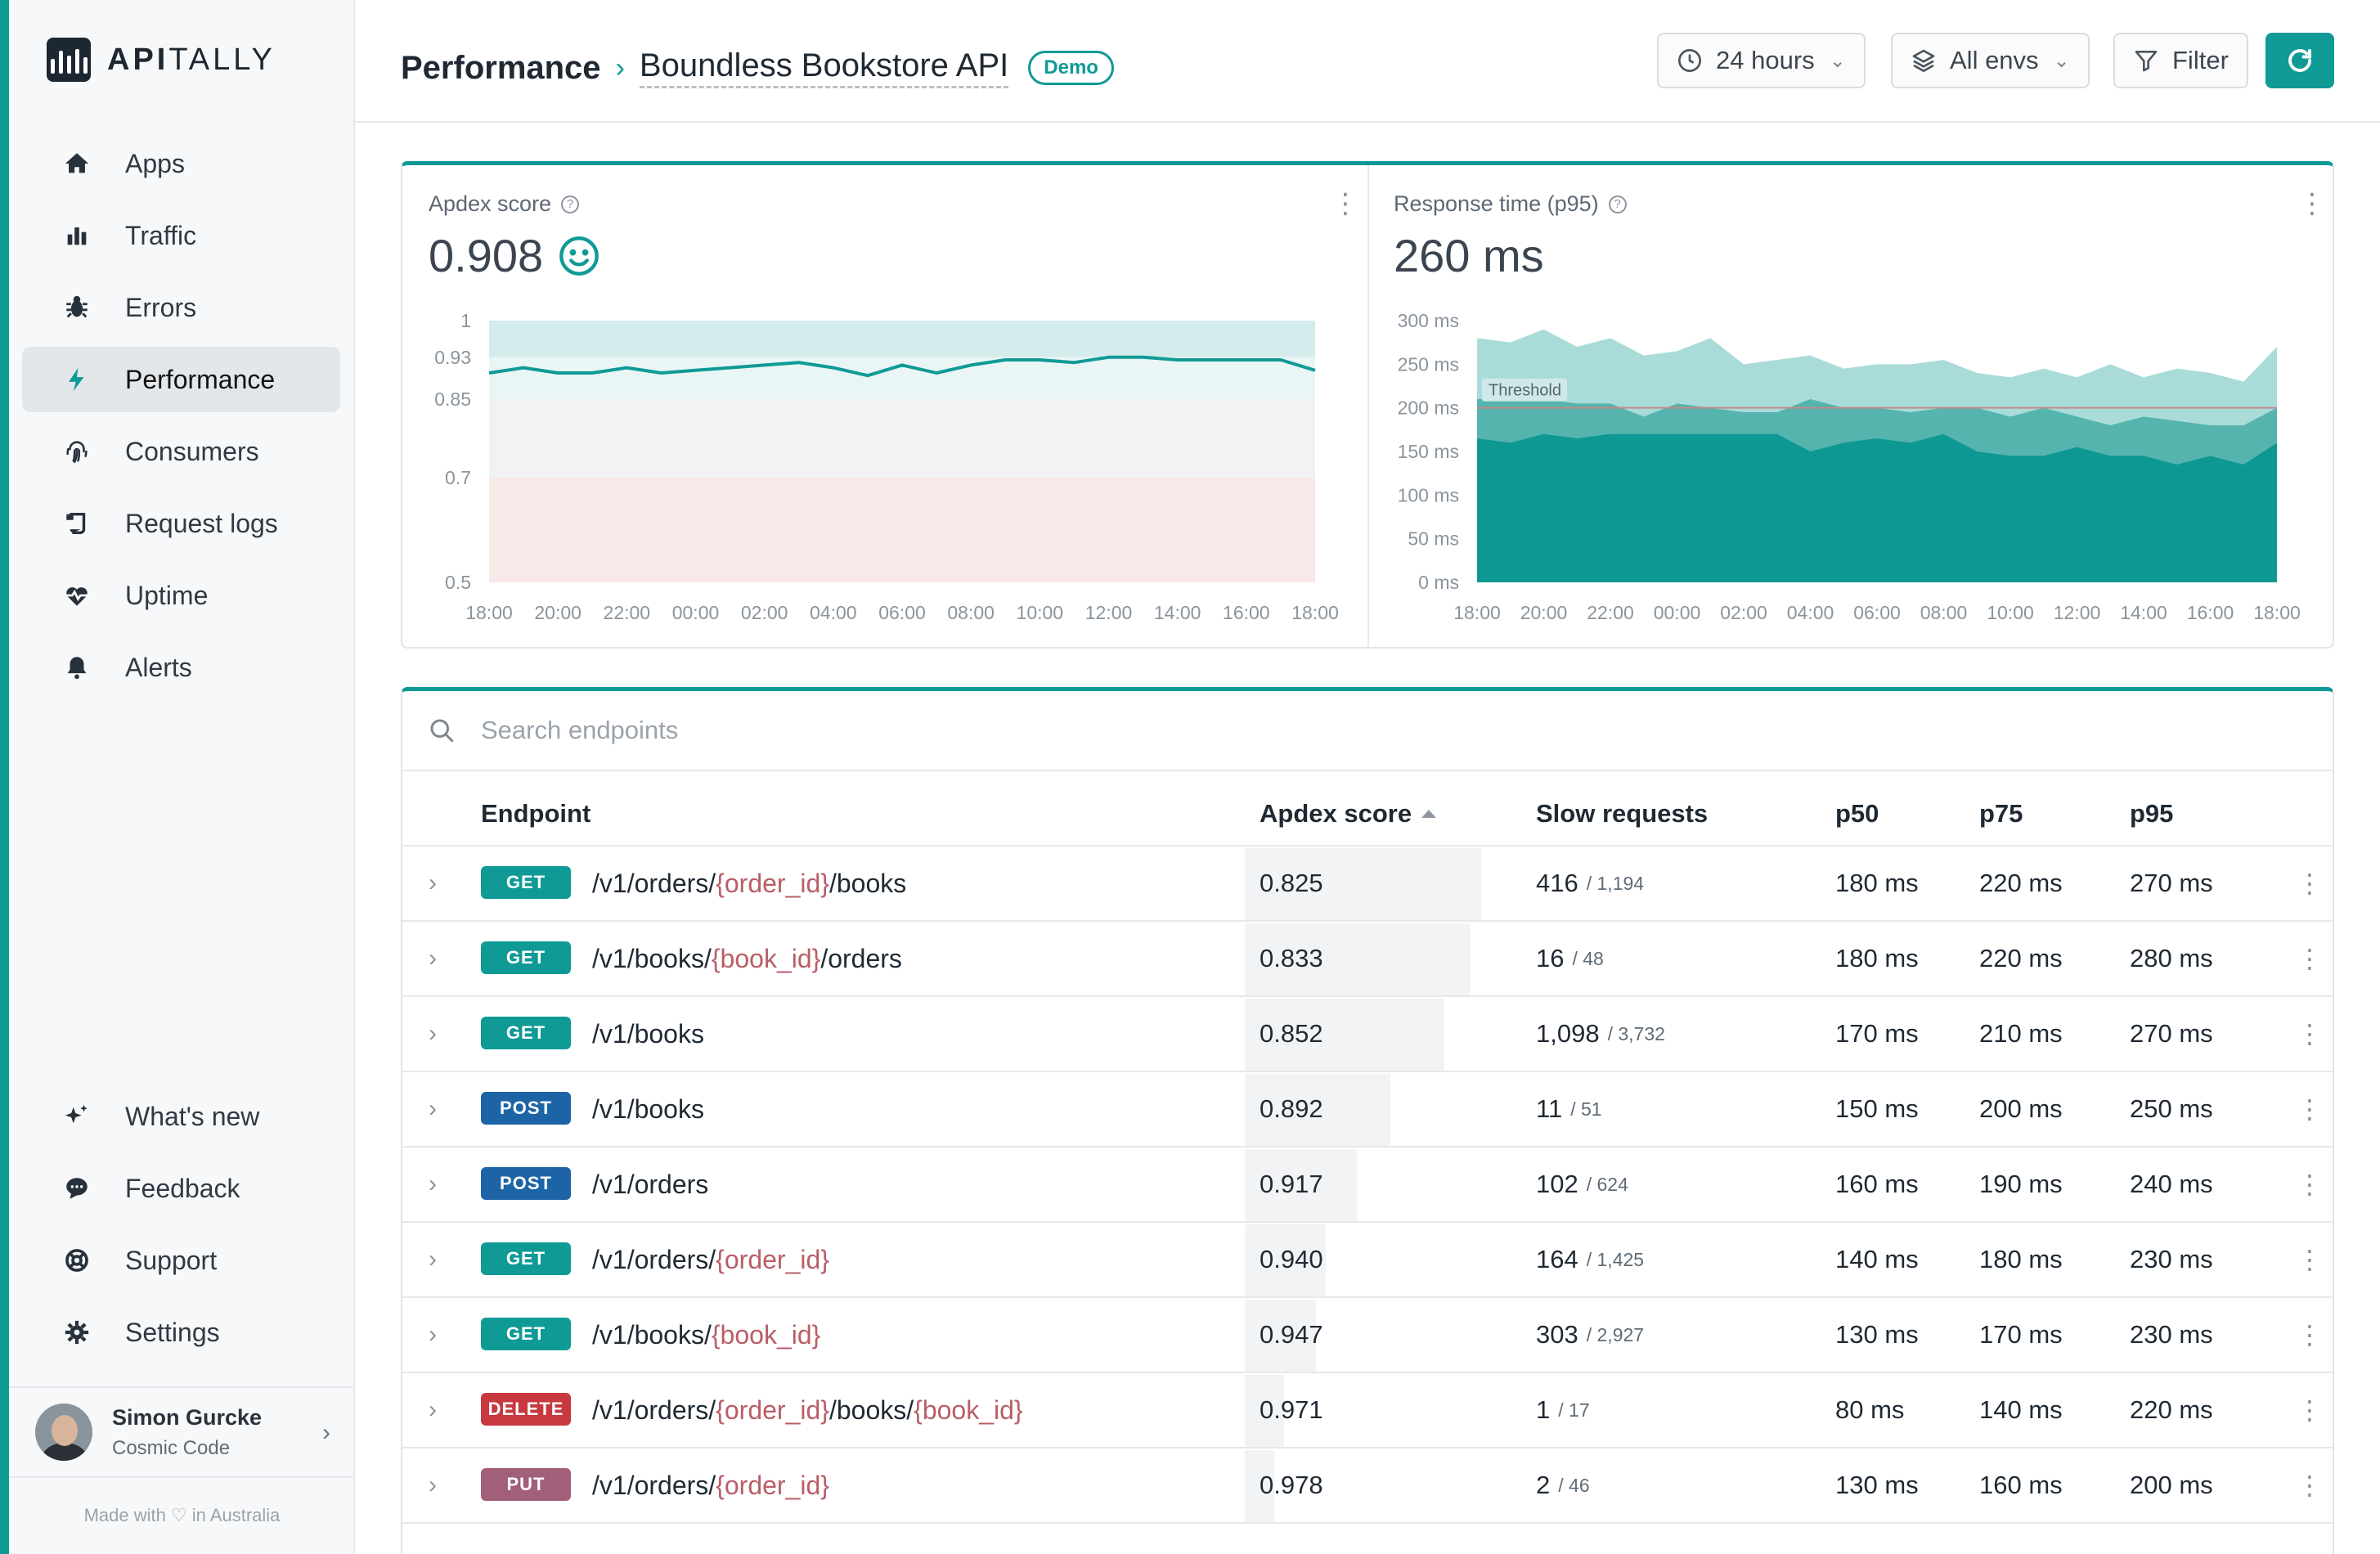 This screenshot has width=2380, height=1554. What do you see at coordinates (182, 1432) in the screenshot?
I see `user-menu: Simon Gurcke Cosmic Code ›` at bounding box center [182, 1432].